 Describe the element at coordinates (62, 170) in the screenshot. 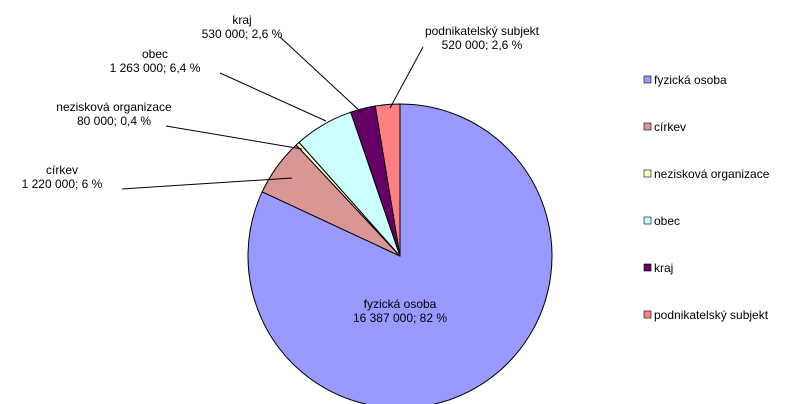

I see `data-label-name: církev` at that location.